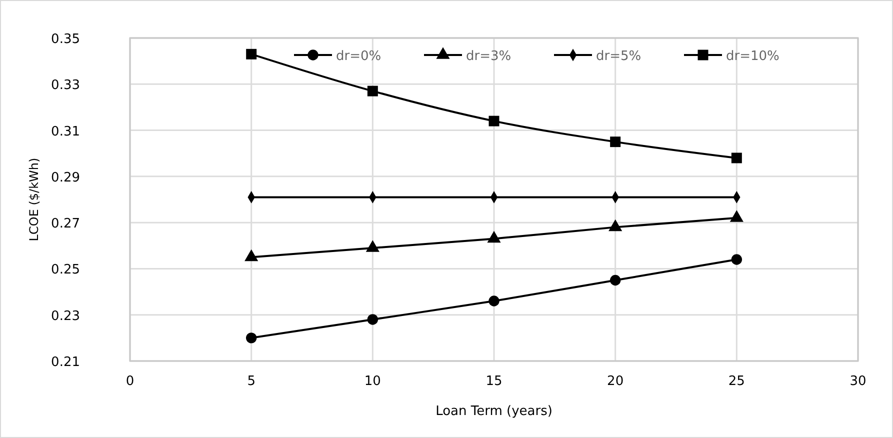 This screenshot has width=893, height=438. I want to click on y-axis-title: LCOE ($/kWh), so click(34, 200).